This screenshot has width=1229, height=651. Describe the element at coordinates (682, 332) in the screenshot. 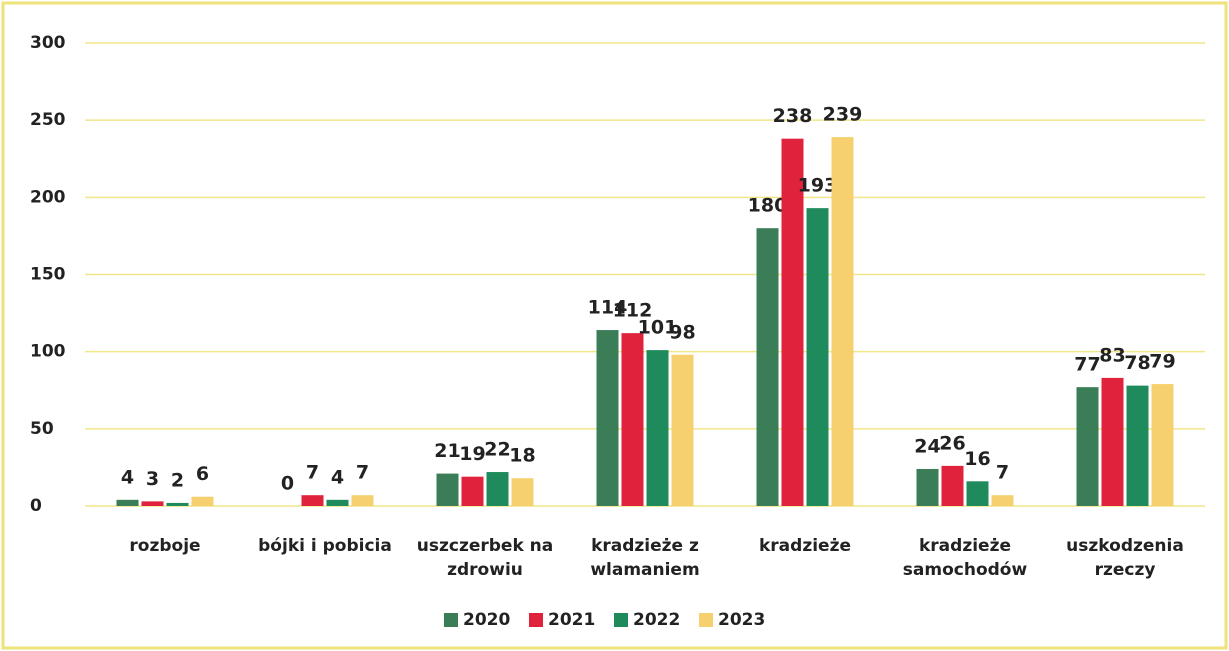

I see `data-label: 98` at that location.